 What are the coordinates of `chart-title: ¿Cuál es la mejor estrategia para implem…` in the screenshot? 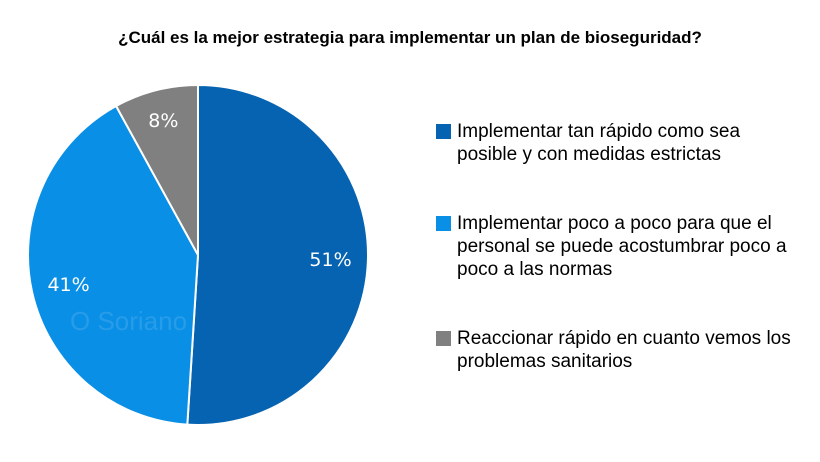 It's located at (410, 37).